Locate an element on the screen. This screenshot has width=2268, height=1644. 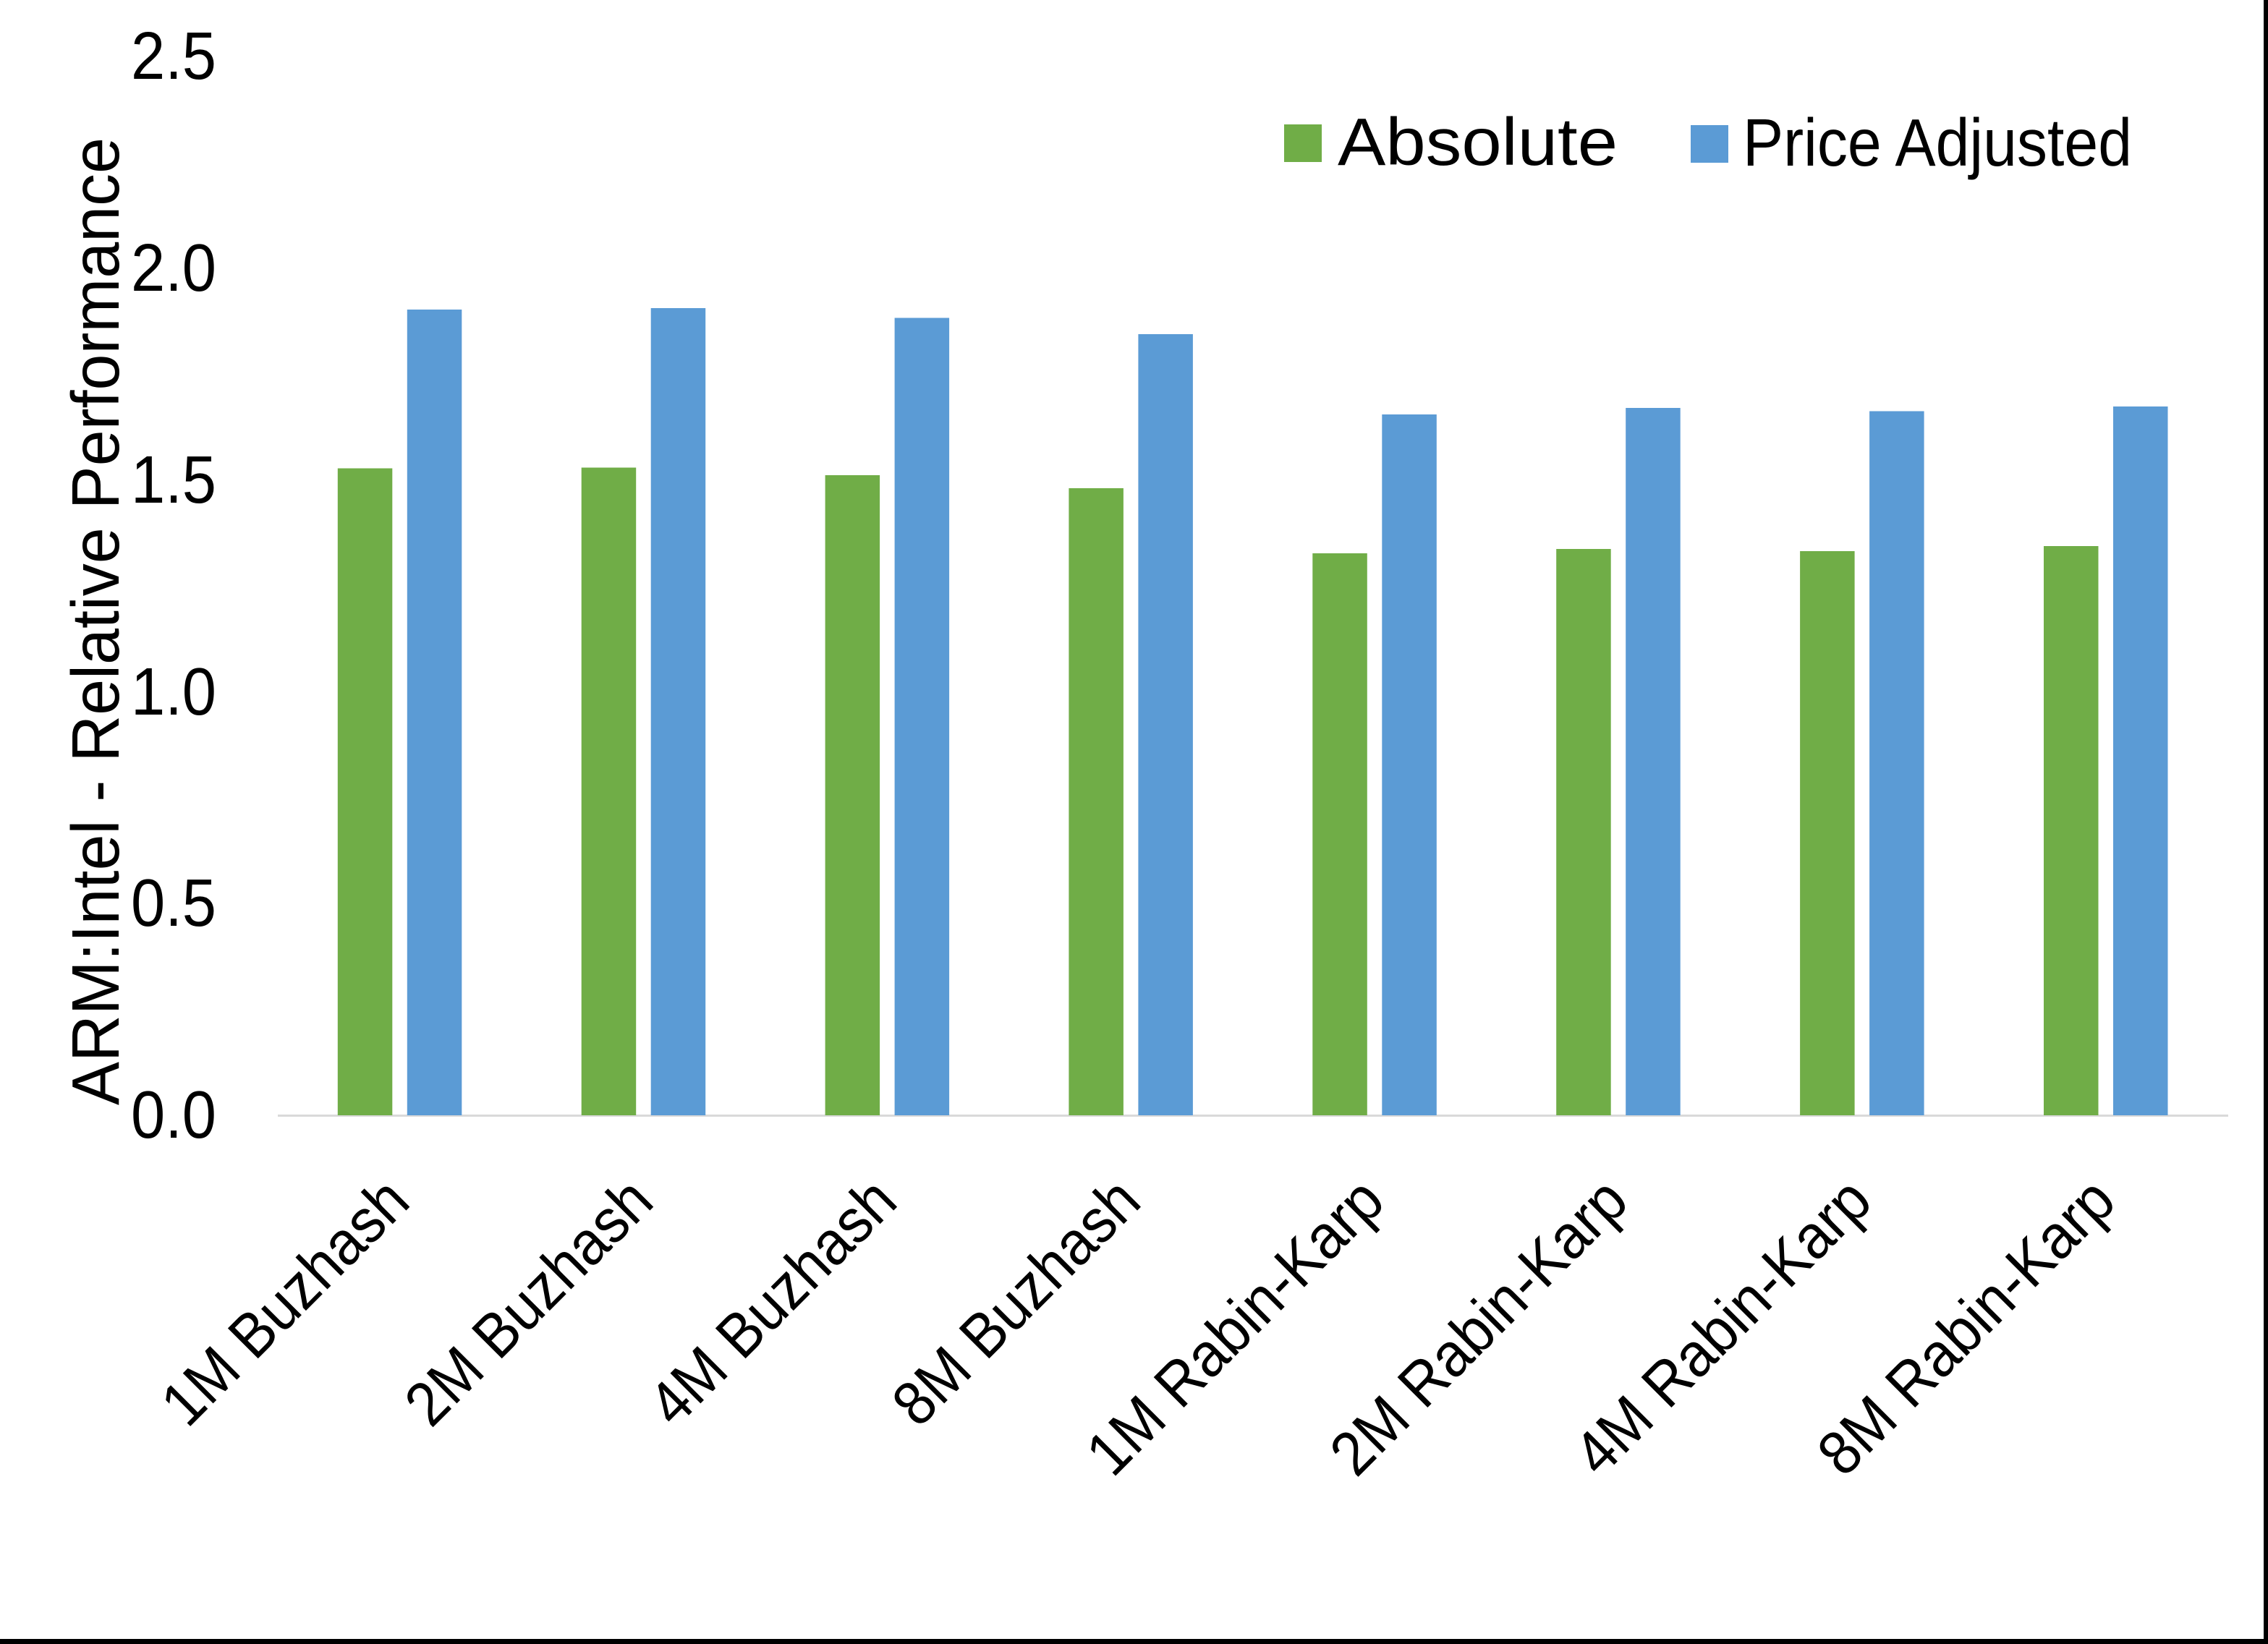
svg-text: Price Adjusted is located at coordinates (1937, 142).